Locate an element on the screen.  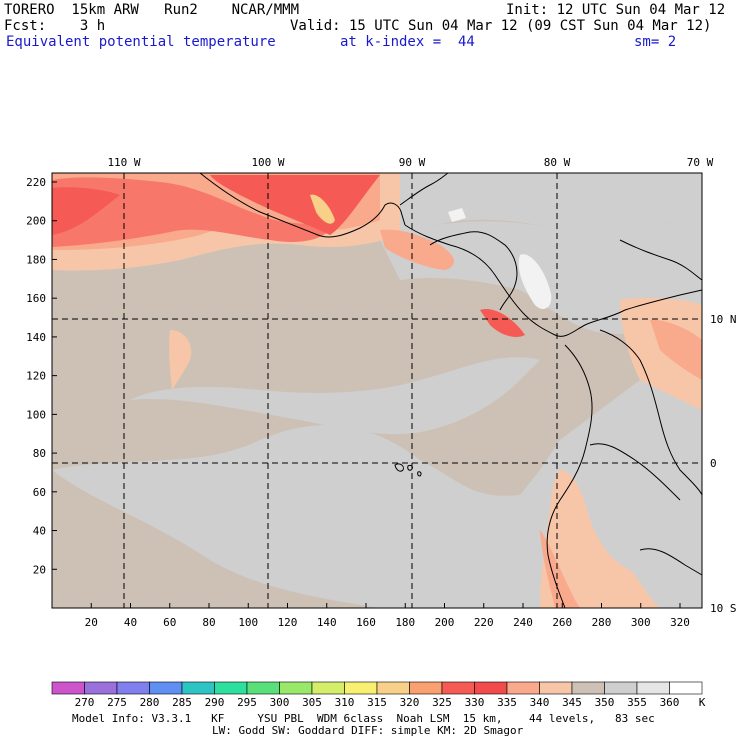
coastline-honduras is located at coordinates (473, 271).